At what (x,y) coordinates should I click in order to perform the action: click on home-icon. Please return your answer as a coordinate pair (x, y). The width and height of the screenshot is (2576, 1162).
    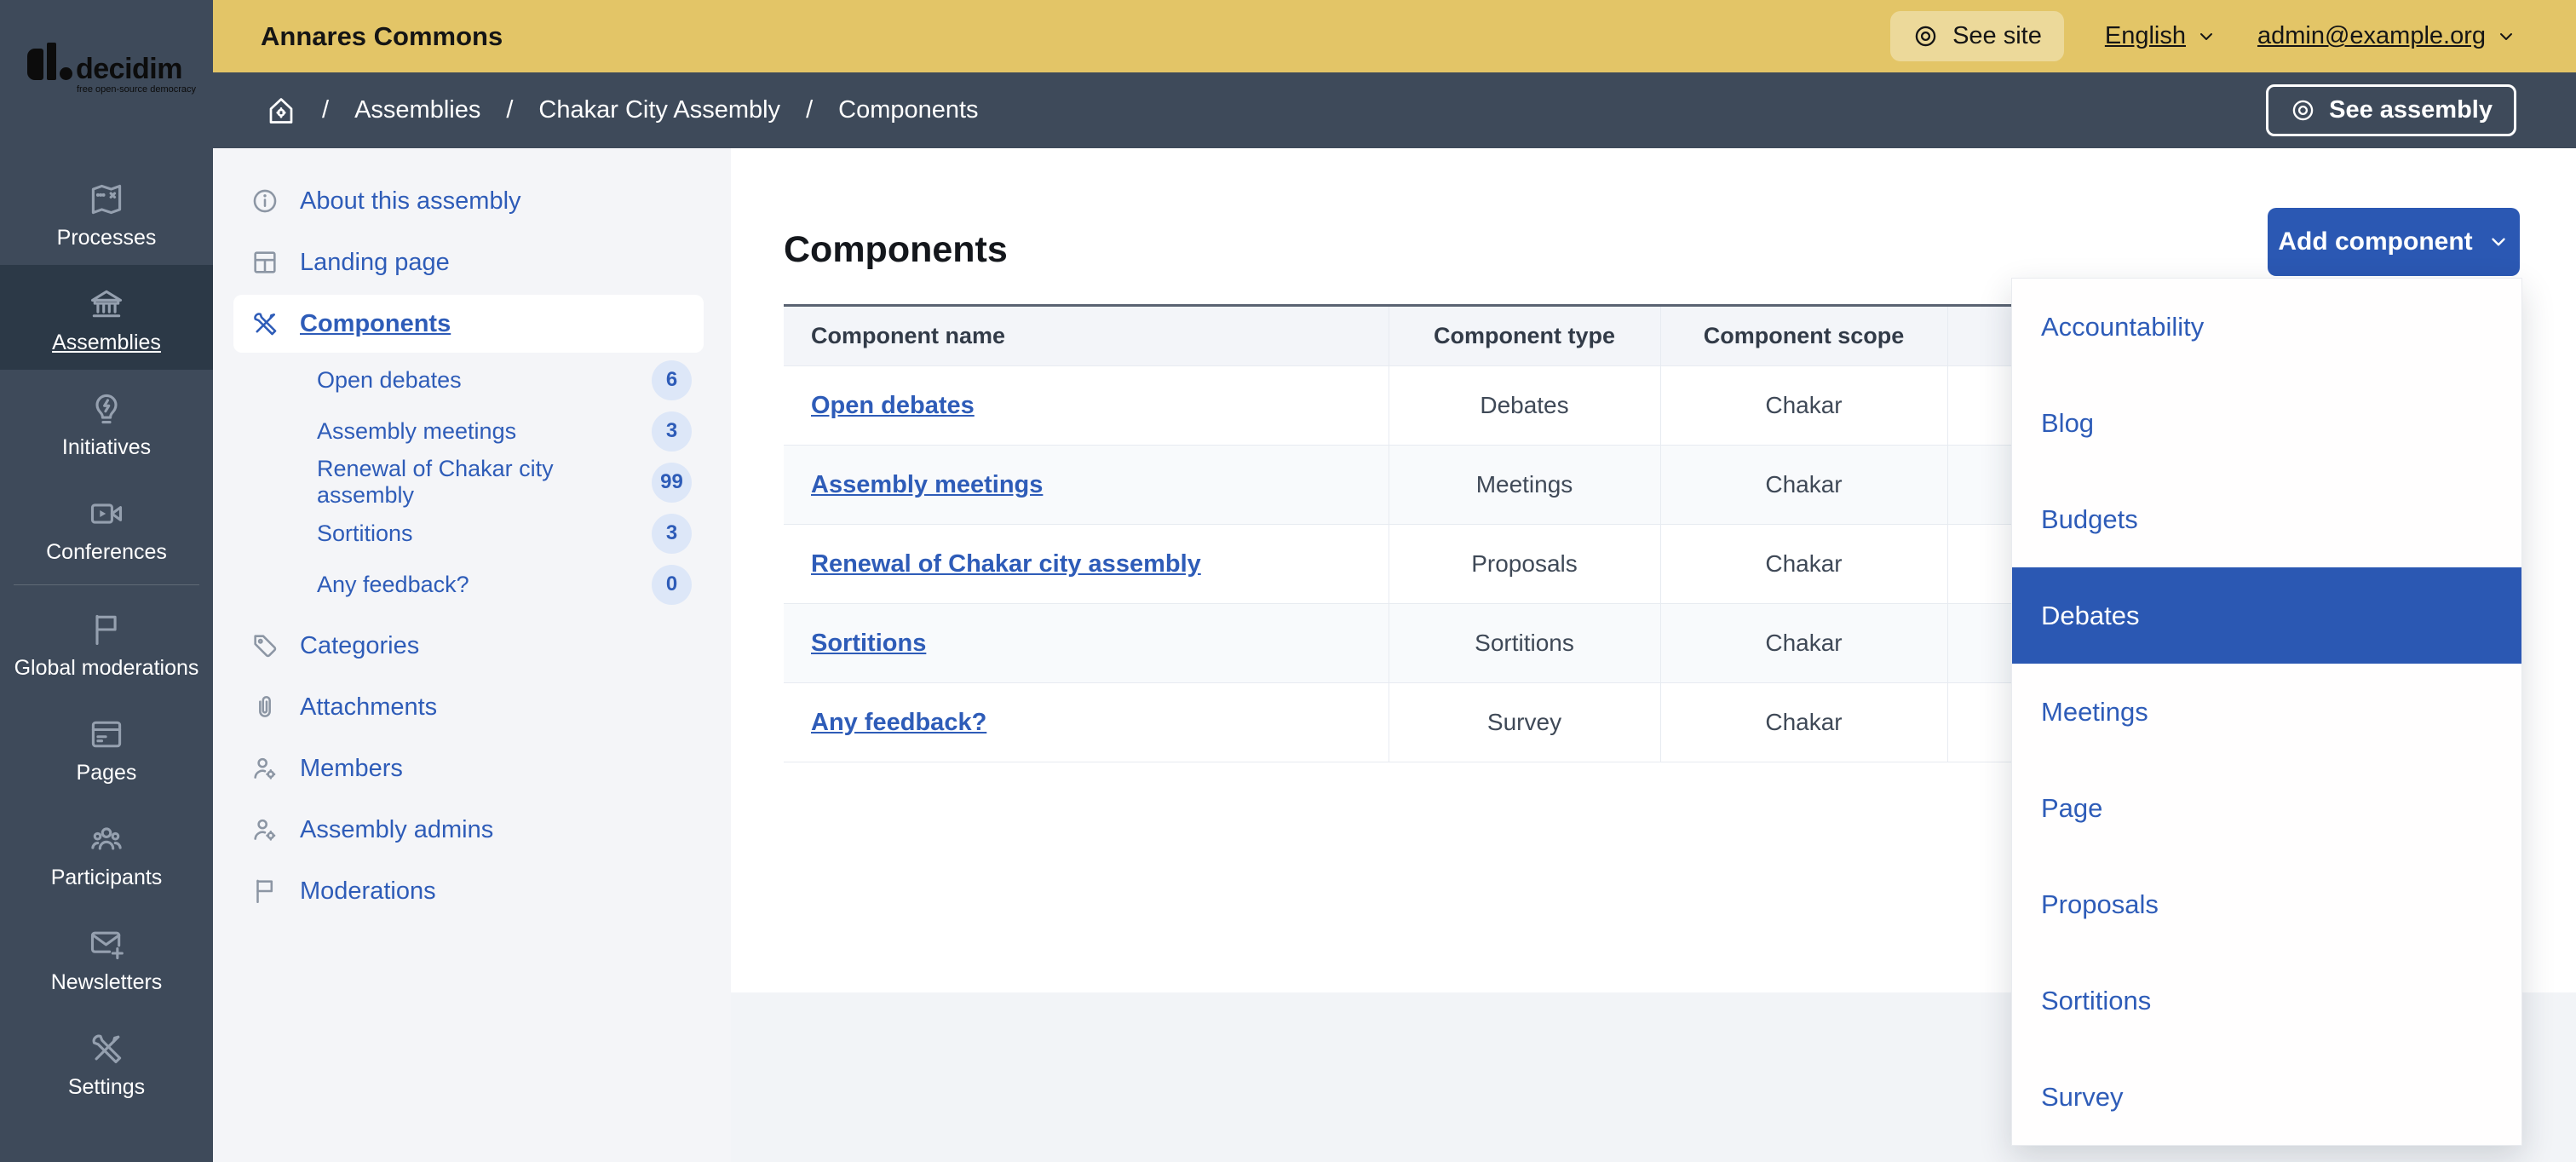
    Looking at the image, I should click on (281, 110).